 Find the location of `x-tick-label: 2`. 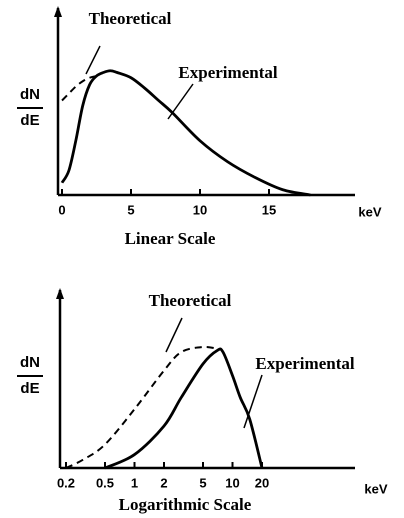

x-tick-label: 2 is located at coordinates (163, 482).